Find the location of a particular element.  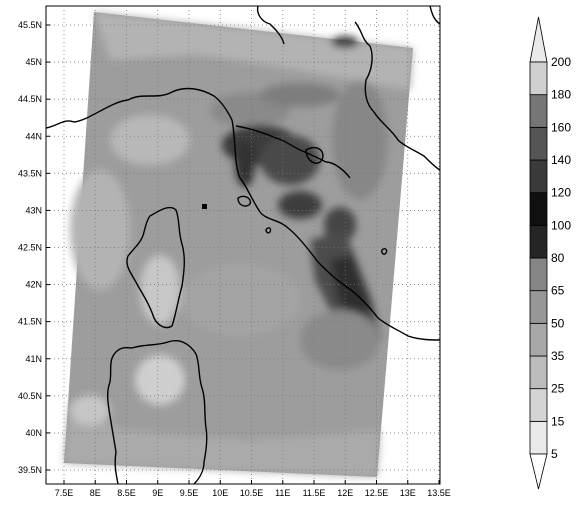

coast-corsica is located at coordinates (155, 267).